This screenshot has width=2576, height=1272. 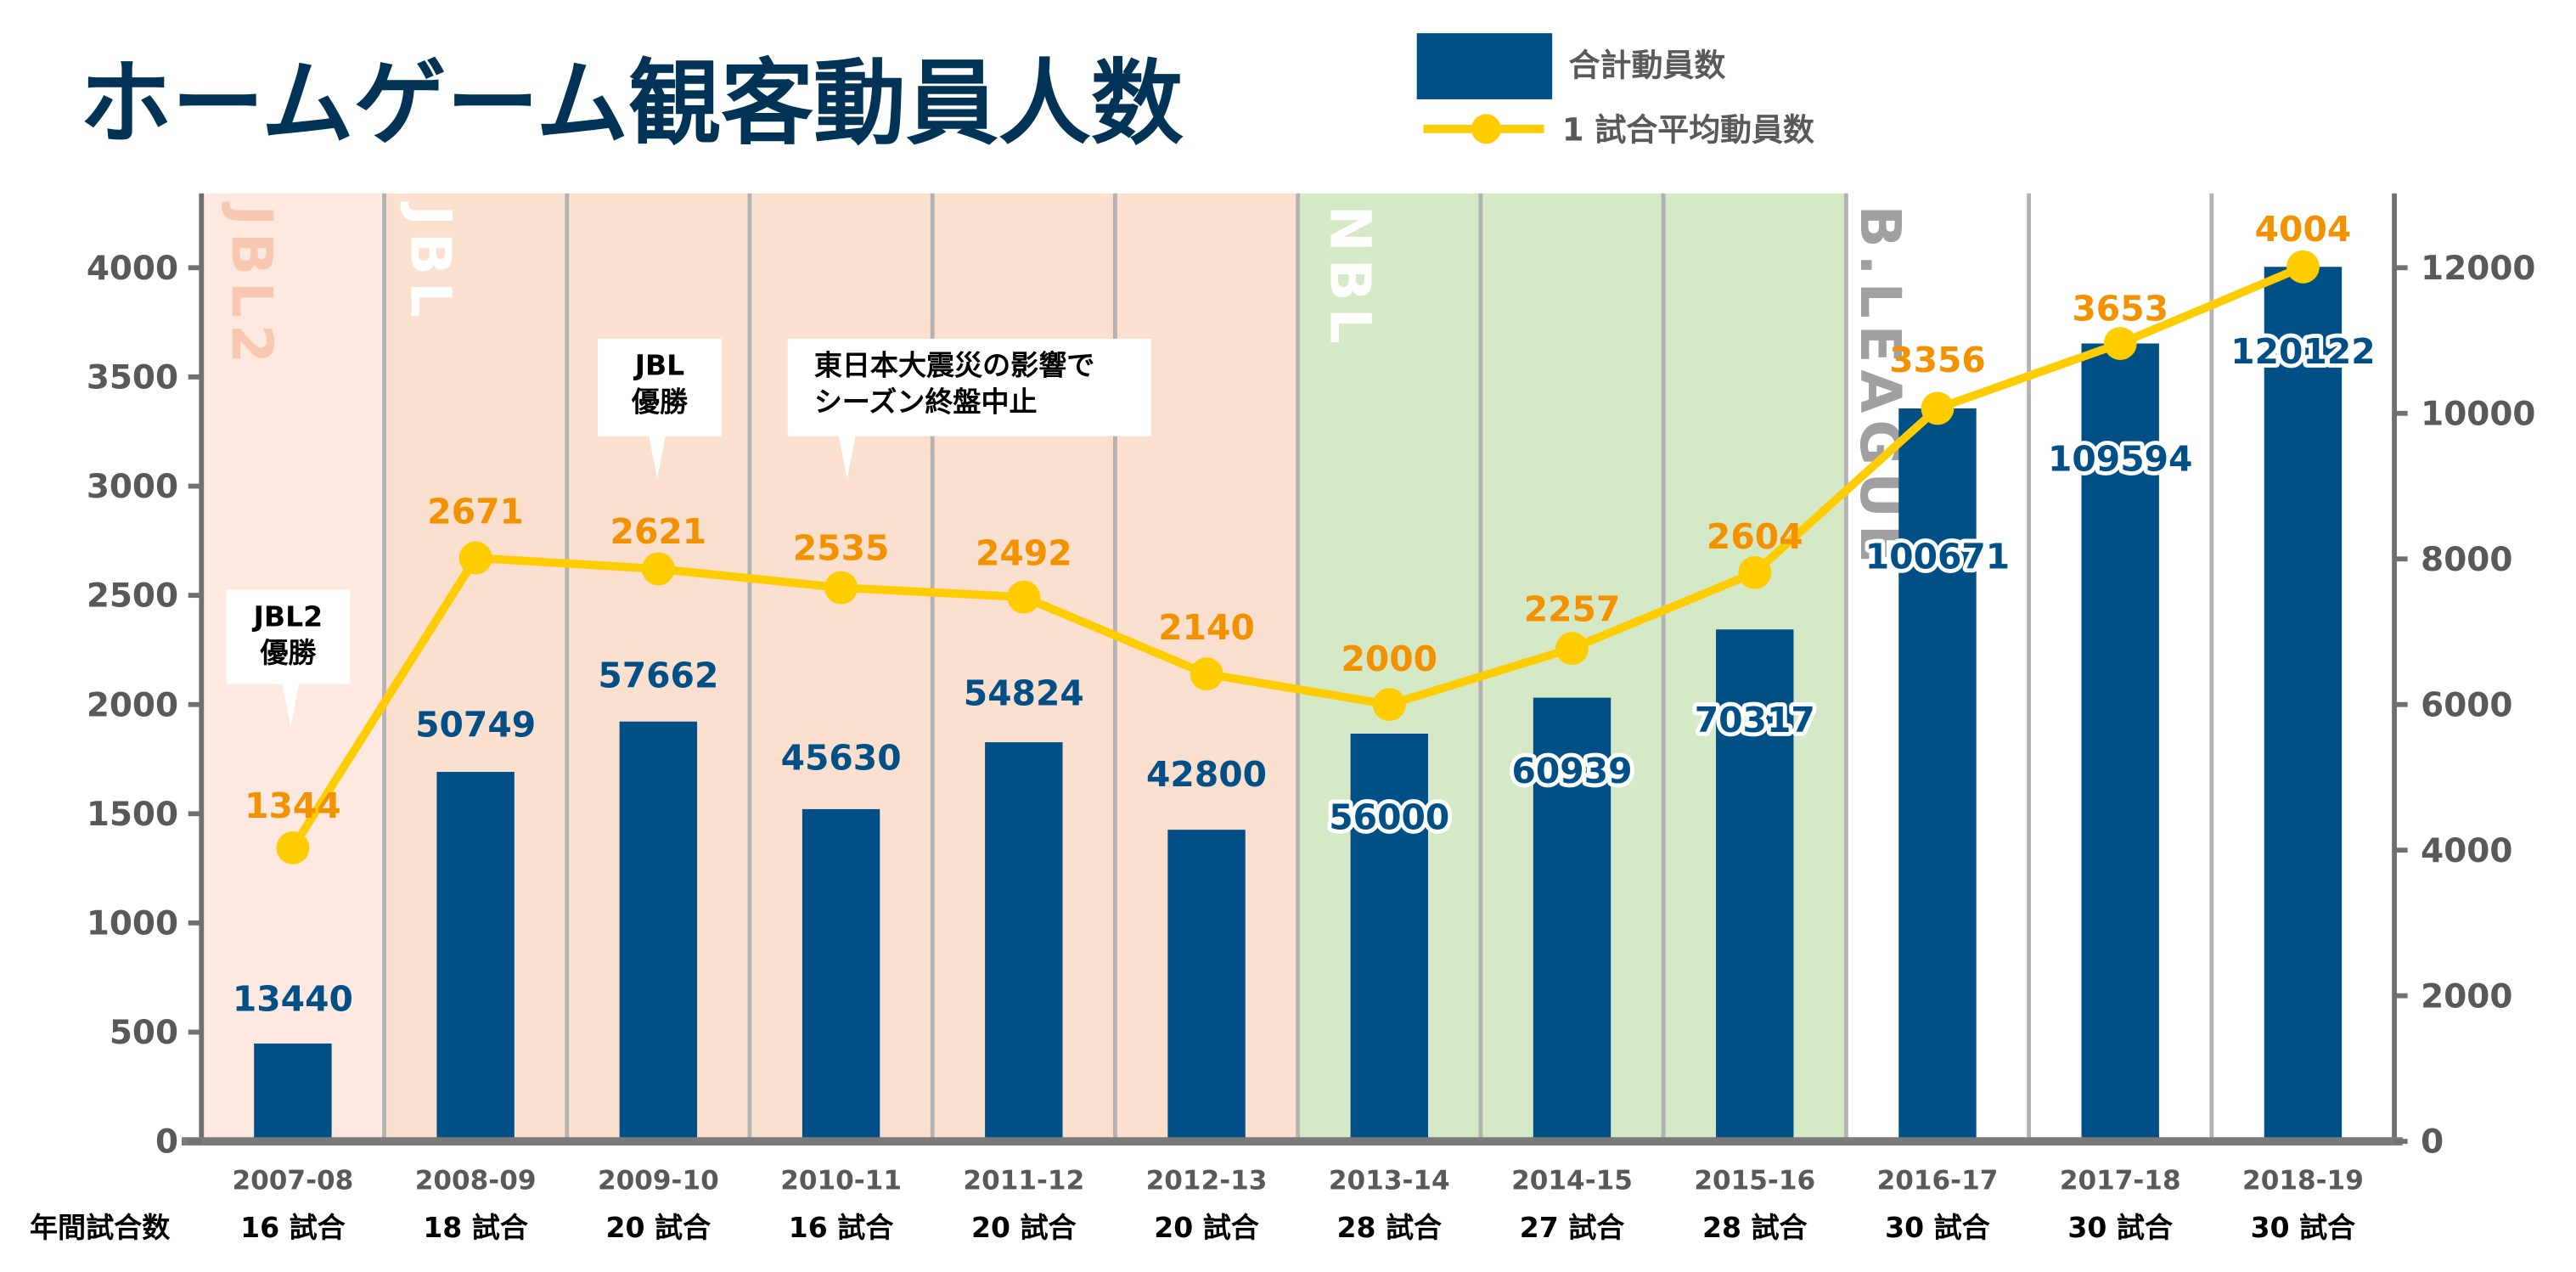 I want to click on category-label: 2017-18, so click(x=2120, y=1181).